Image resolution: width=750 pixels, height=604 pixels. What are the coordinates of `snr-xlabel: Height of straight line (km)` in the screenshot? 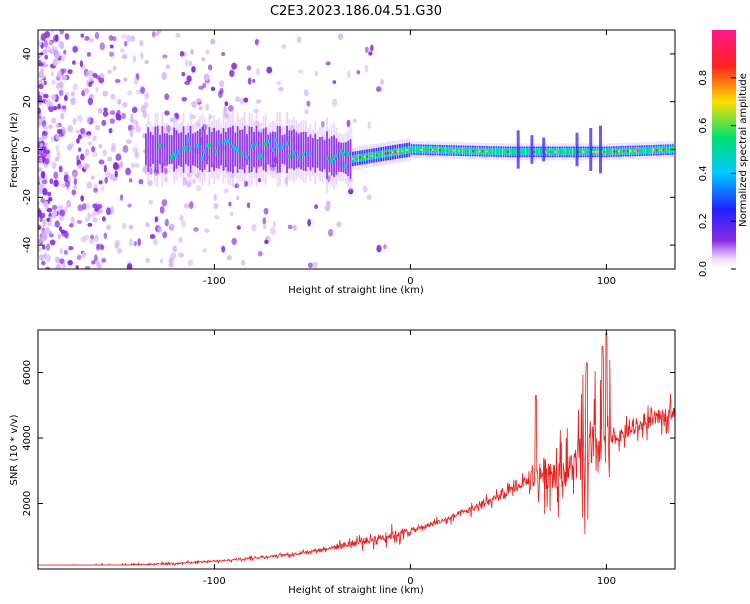 It's located at (356, 590).